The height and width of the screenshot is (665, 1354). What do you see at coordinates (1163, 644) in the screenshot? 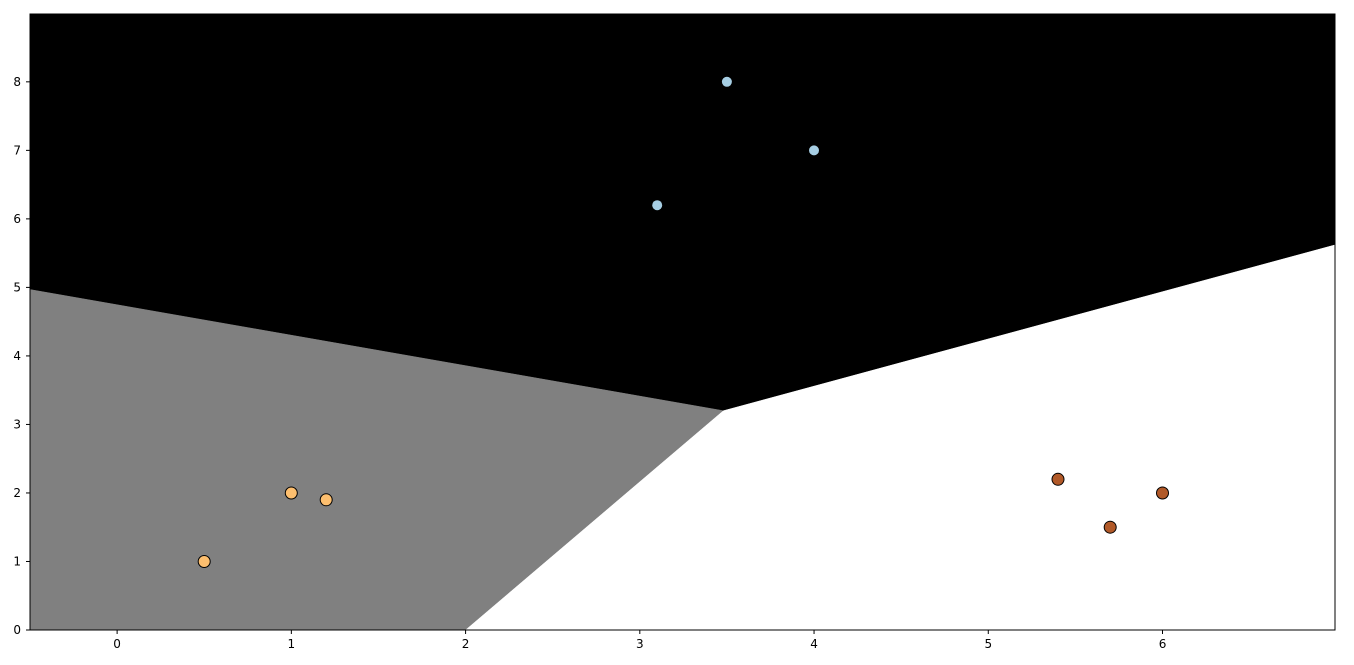
I see `x-tick-label: 6` at bounding box center [1163, 644].